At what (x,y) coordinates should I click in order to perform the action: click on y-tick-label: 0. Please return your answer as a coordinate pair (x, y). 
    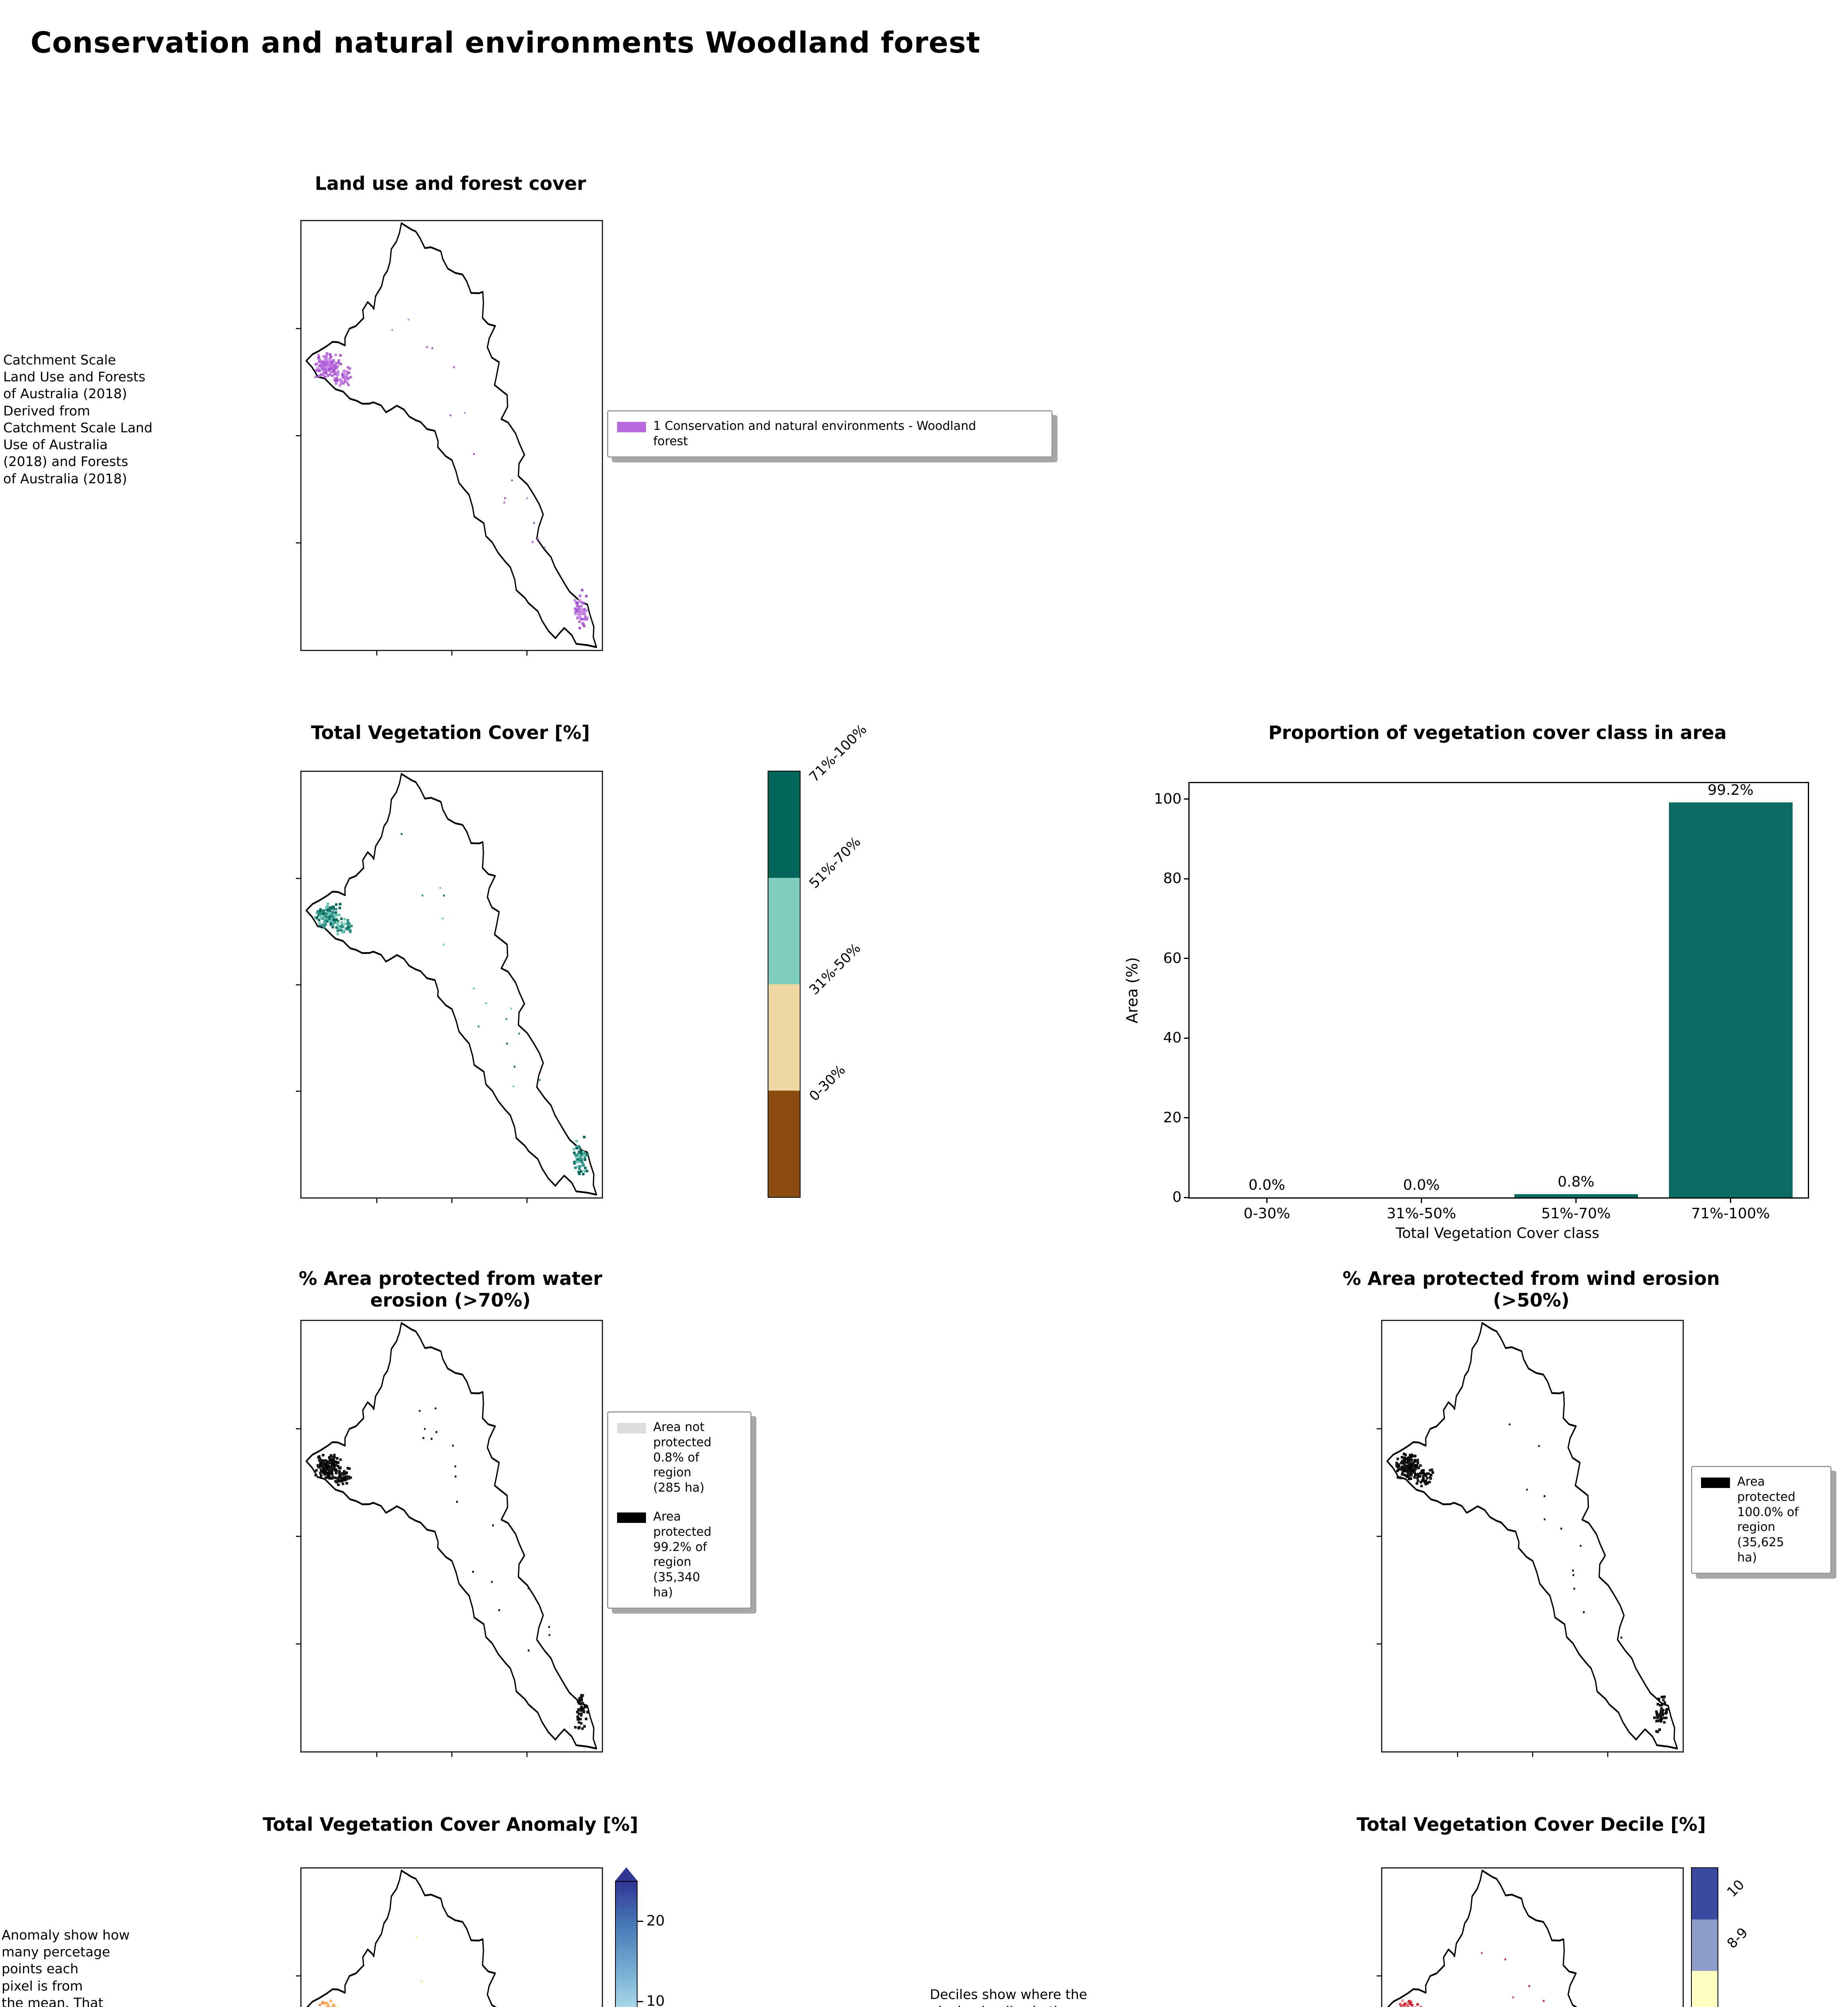
    Looking at the image, I should click on (1177, 1197).